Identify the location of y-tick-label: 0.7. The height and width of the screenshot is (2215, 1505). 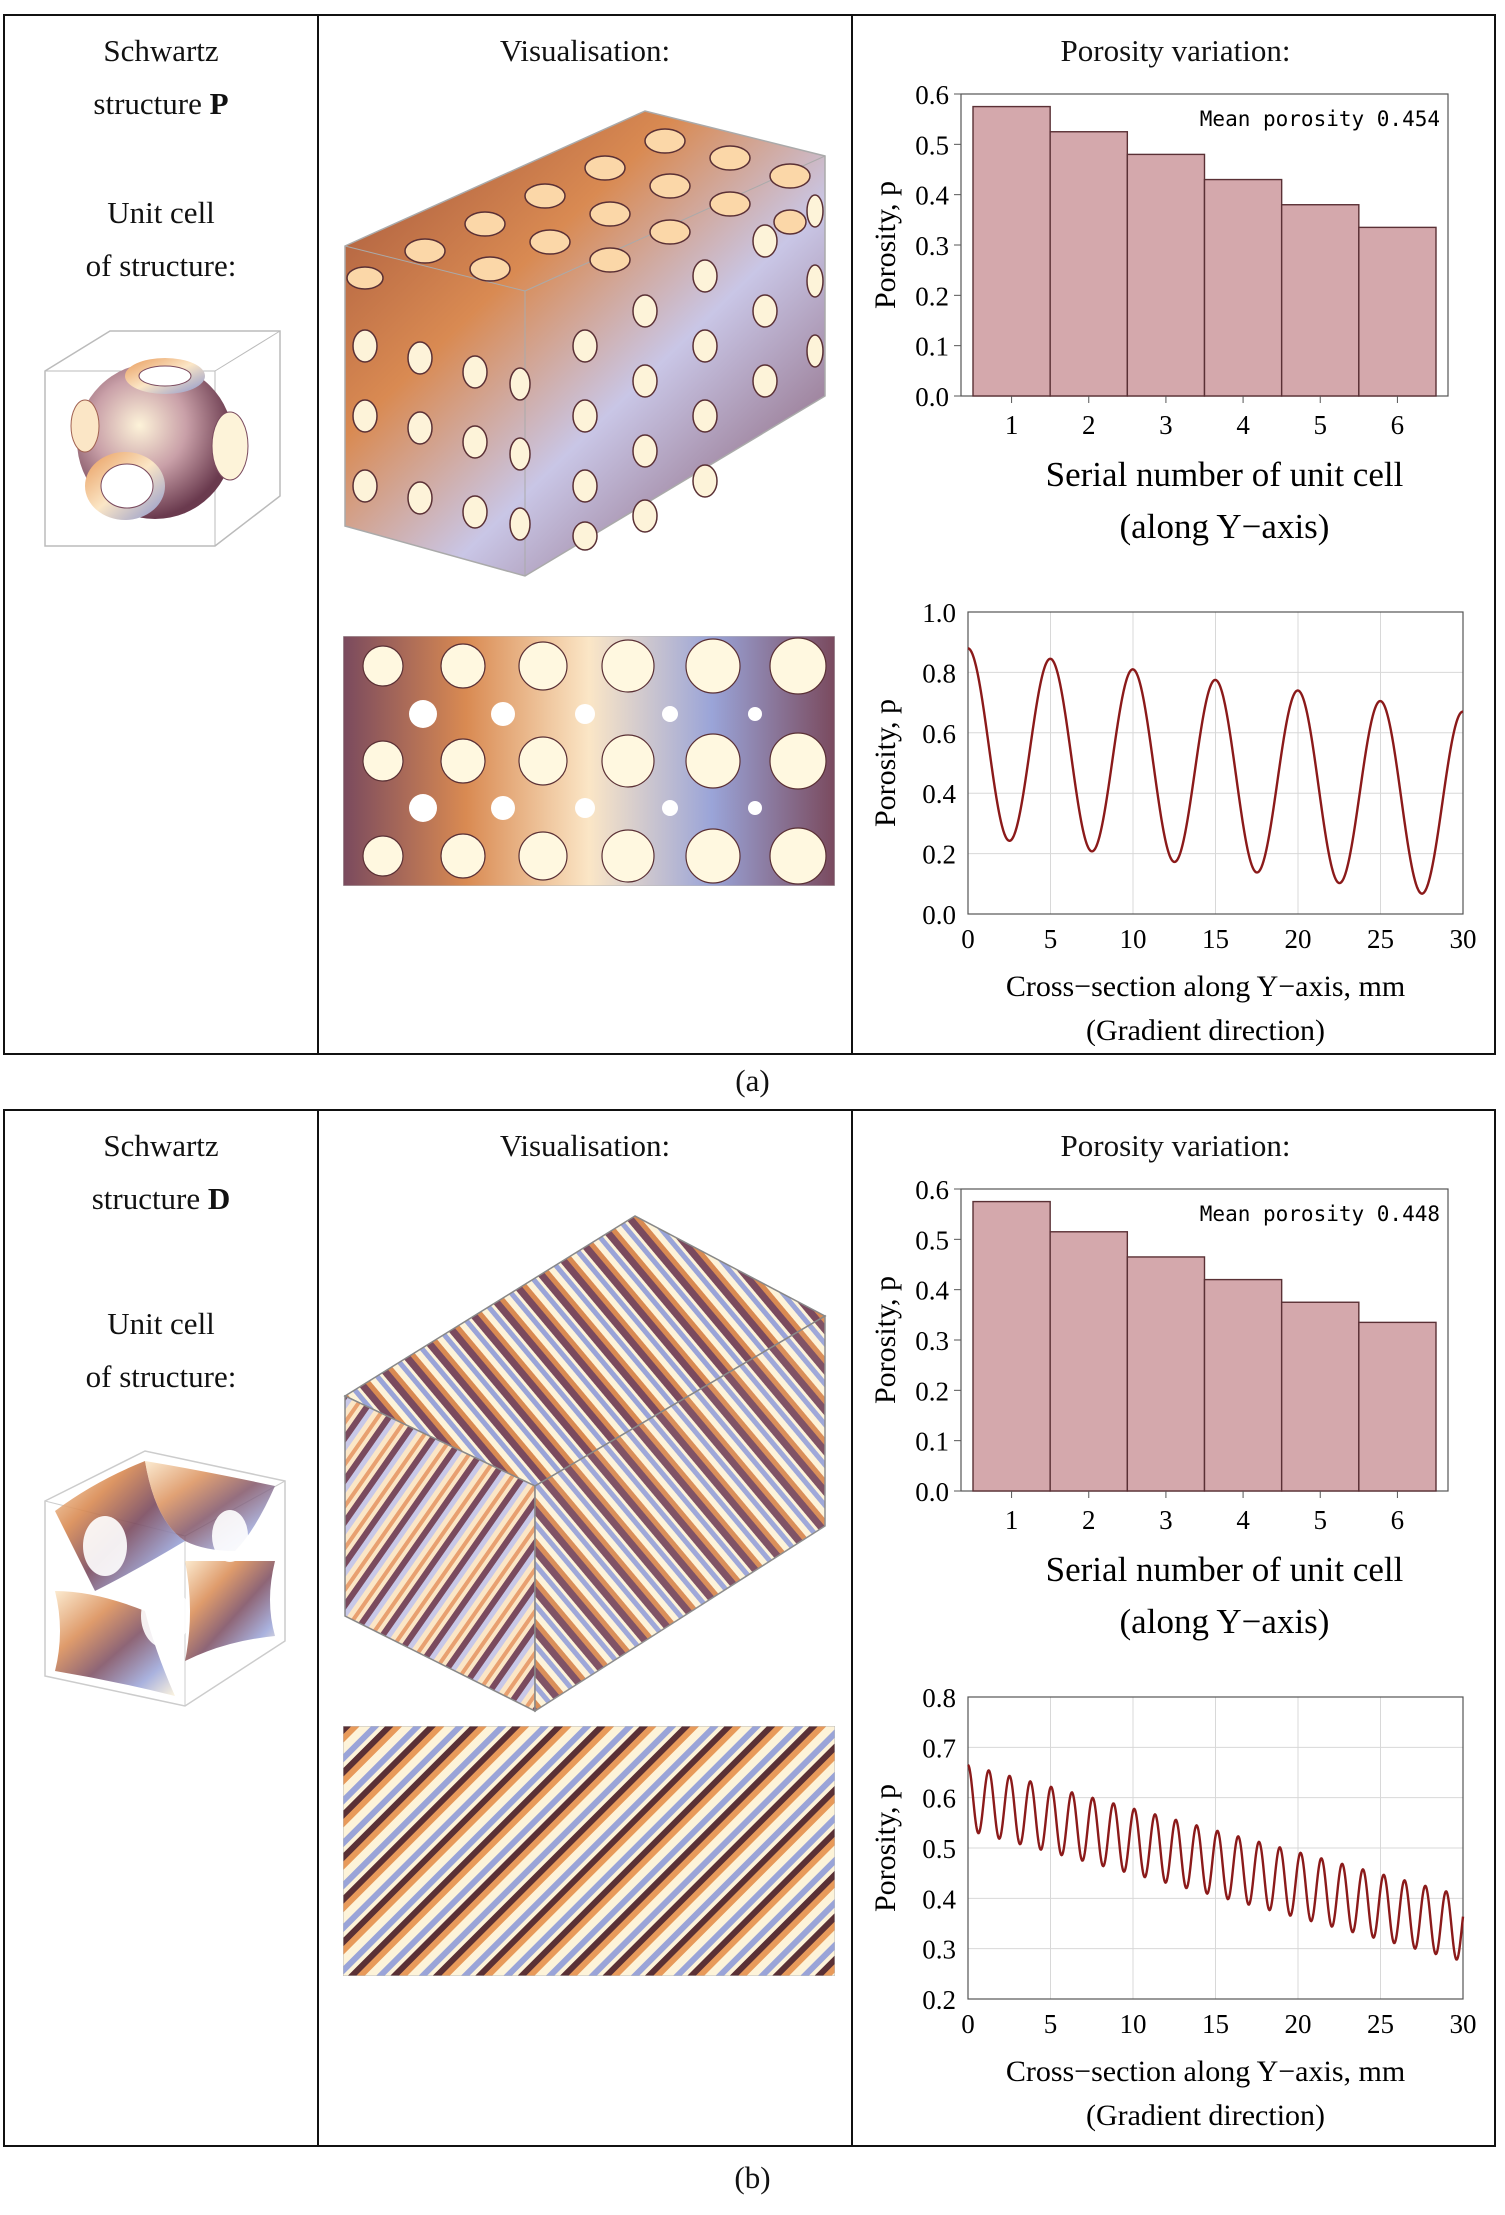
(939, 1748).